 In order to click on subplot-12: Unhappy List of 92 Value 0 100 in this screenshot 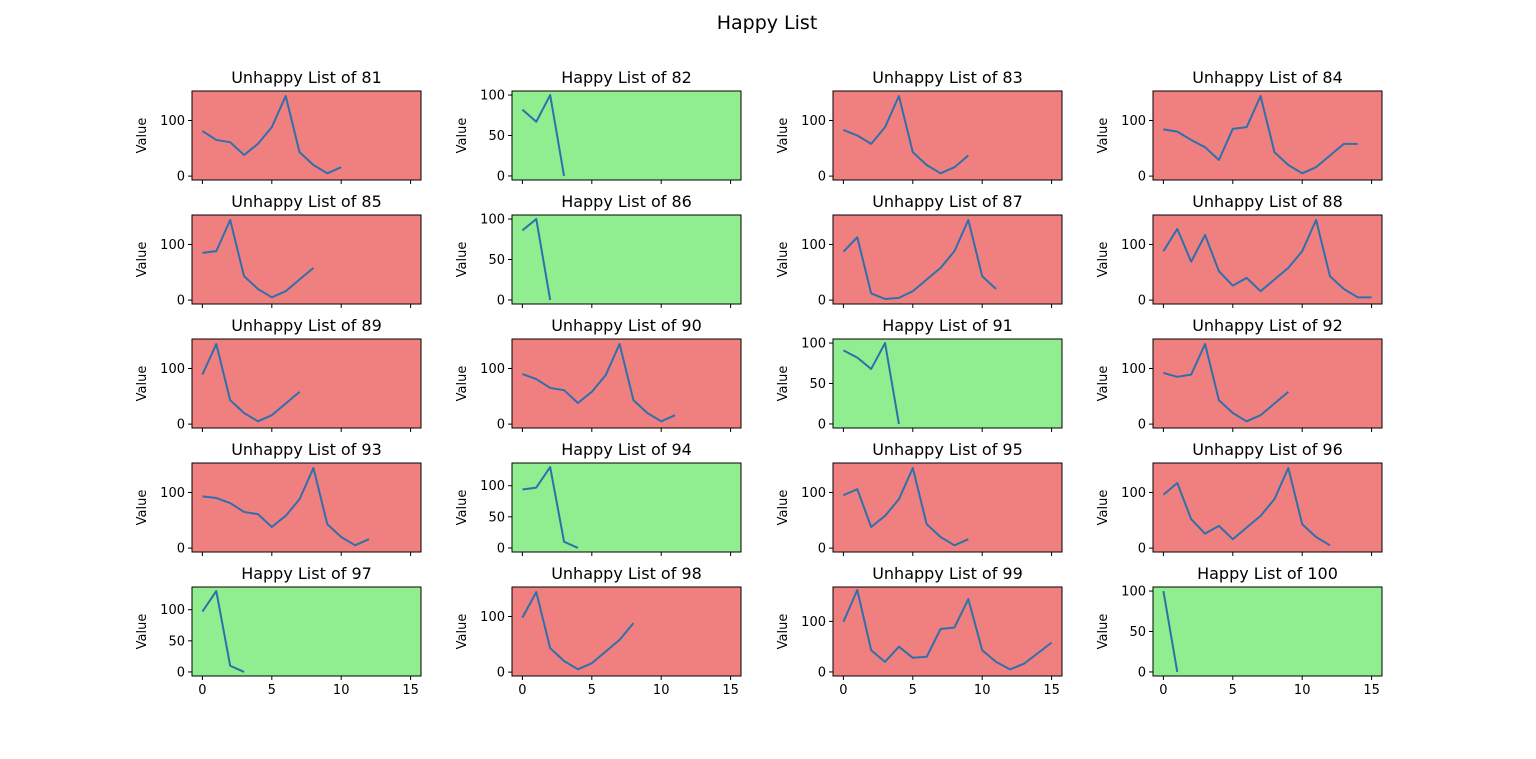, I will do `click(1239, 374)`.